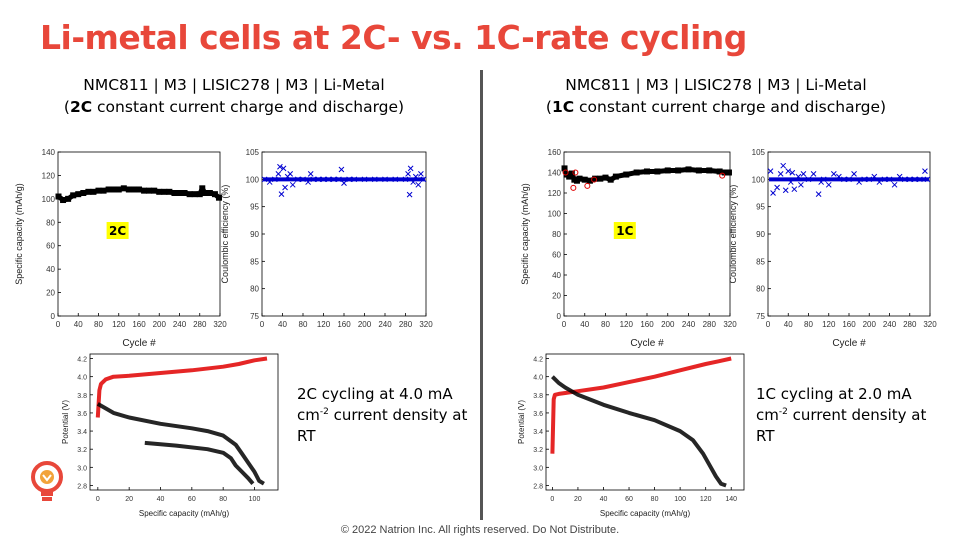 This screenshot has width=960, height=540. What do you see at coordinates (641, 405) in the screenshot?
I see `vcurve1c-series-0-line` at bounding box center [641, 405].